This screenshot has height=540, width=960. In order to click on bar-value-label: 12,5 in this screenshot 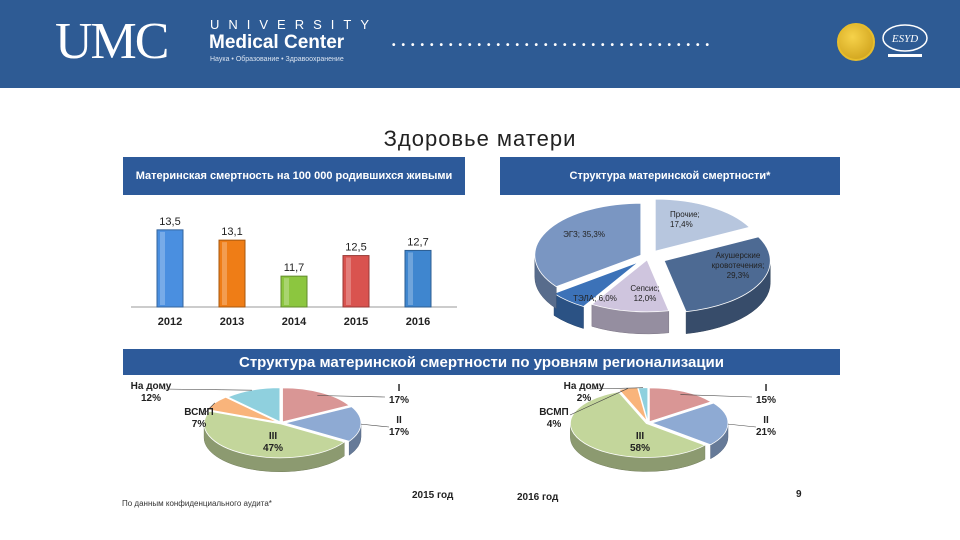, I will do `click(355, 248)`.